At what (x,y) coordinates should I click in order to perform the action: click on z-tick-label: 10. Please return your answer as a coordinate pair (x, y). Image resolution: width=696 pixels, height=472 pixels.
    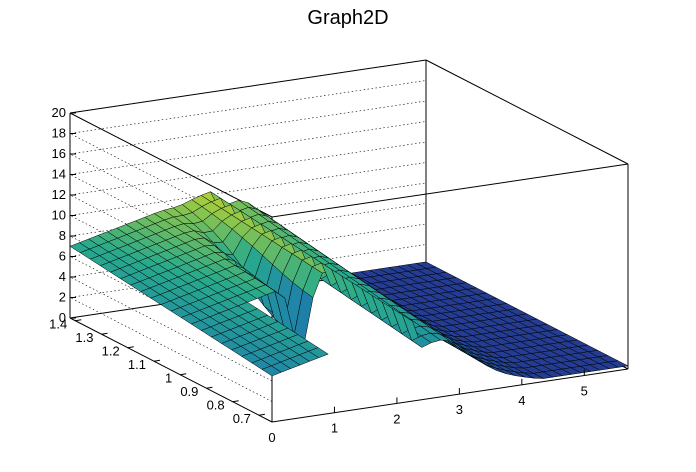
    Looking at the image, I should click on (59, 215).